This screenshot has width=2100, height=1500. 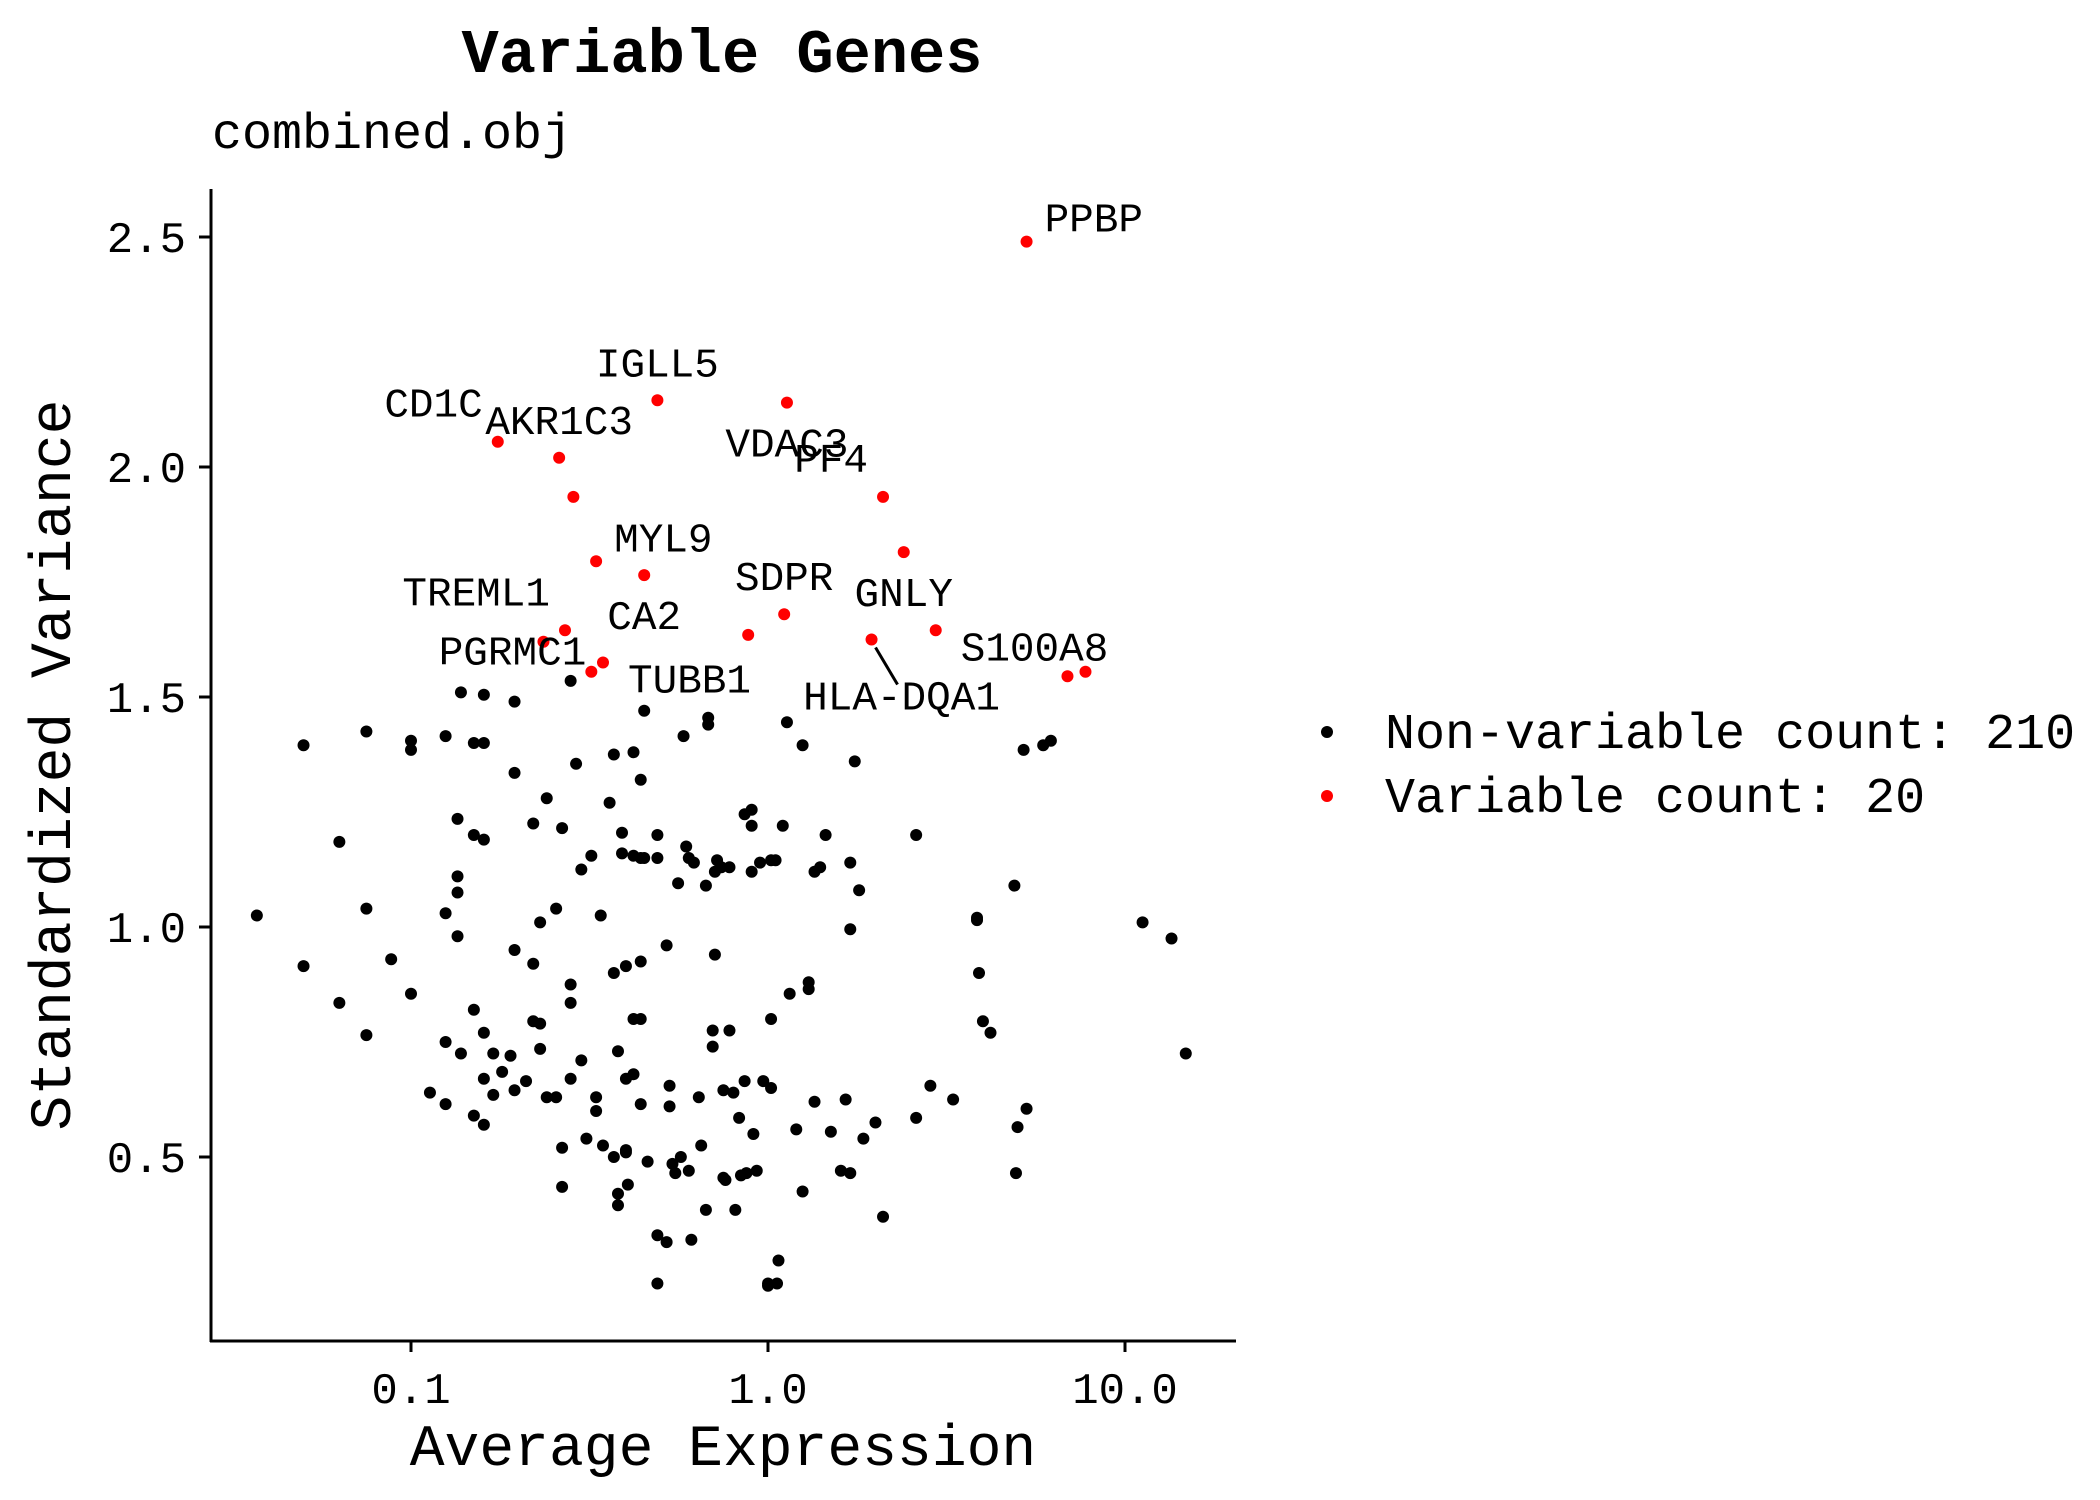 I want to click on chart-subtitle: combined.obj, so click(x=392, y=135).